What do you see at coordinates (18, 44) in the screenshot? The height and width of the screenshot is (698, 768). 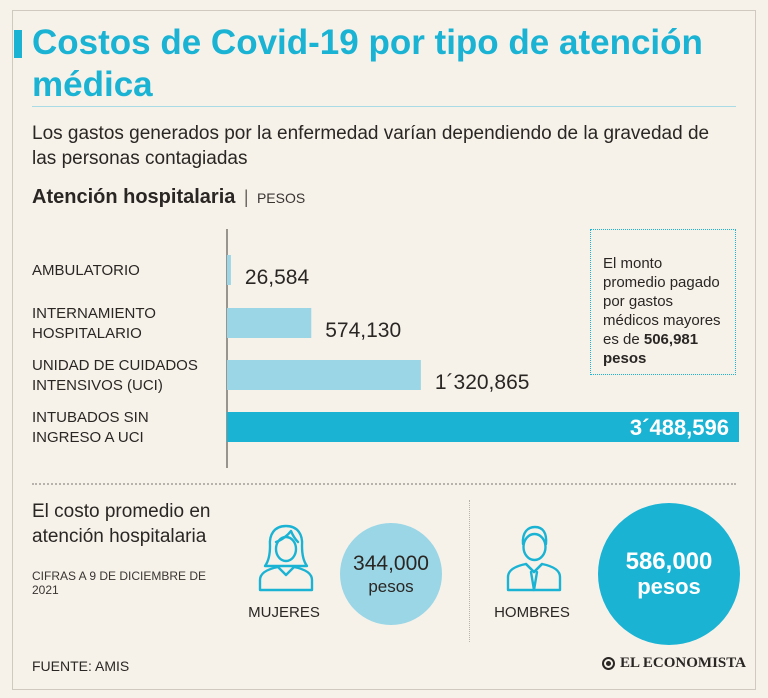 I see `title-accent-bar` at bounding box center [18, 44].